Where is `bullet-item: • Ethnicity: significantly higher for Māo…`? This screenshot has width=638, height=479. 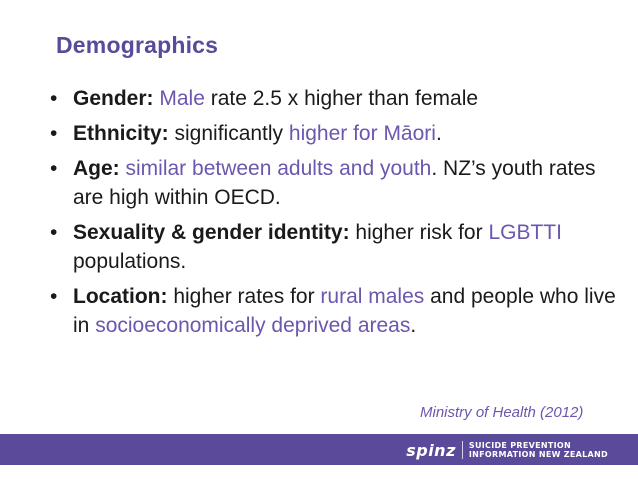 bullet-item: • Ethnicity: significantly higher for Māo… is located at coordinates (336, 133).